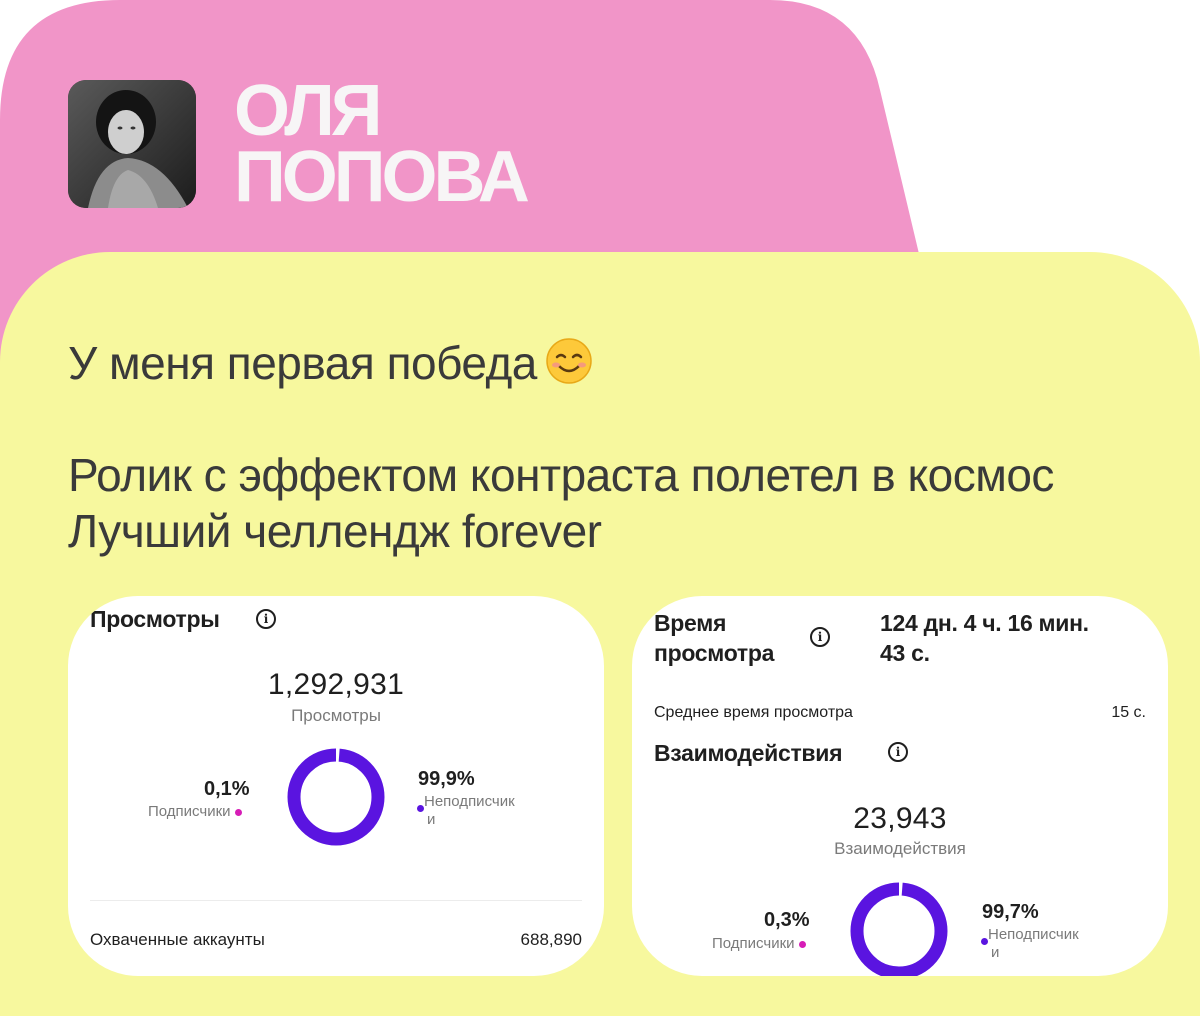 This screenshot has width=1200, height=1016. What do you see at coordinates (690, 623) in the screenshot?
I see `watch-title-line1: Время` at bounding box center [690, 623].